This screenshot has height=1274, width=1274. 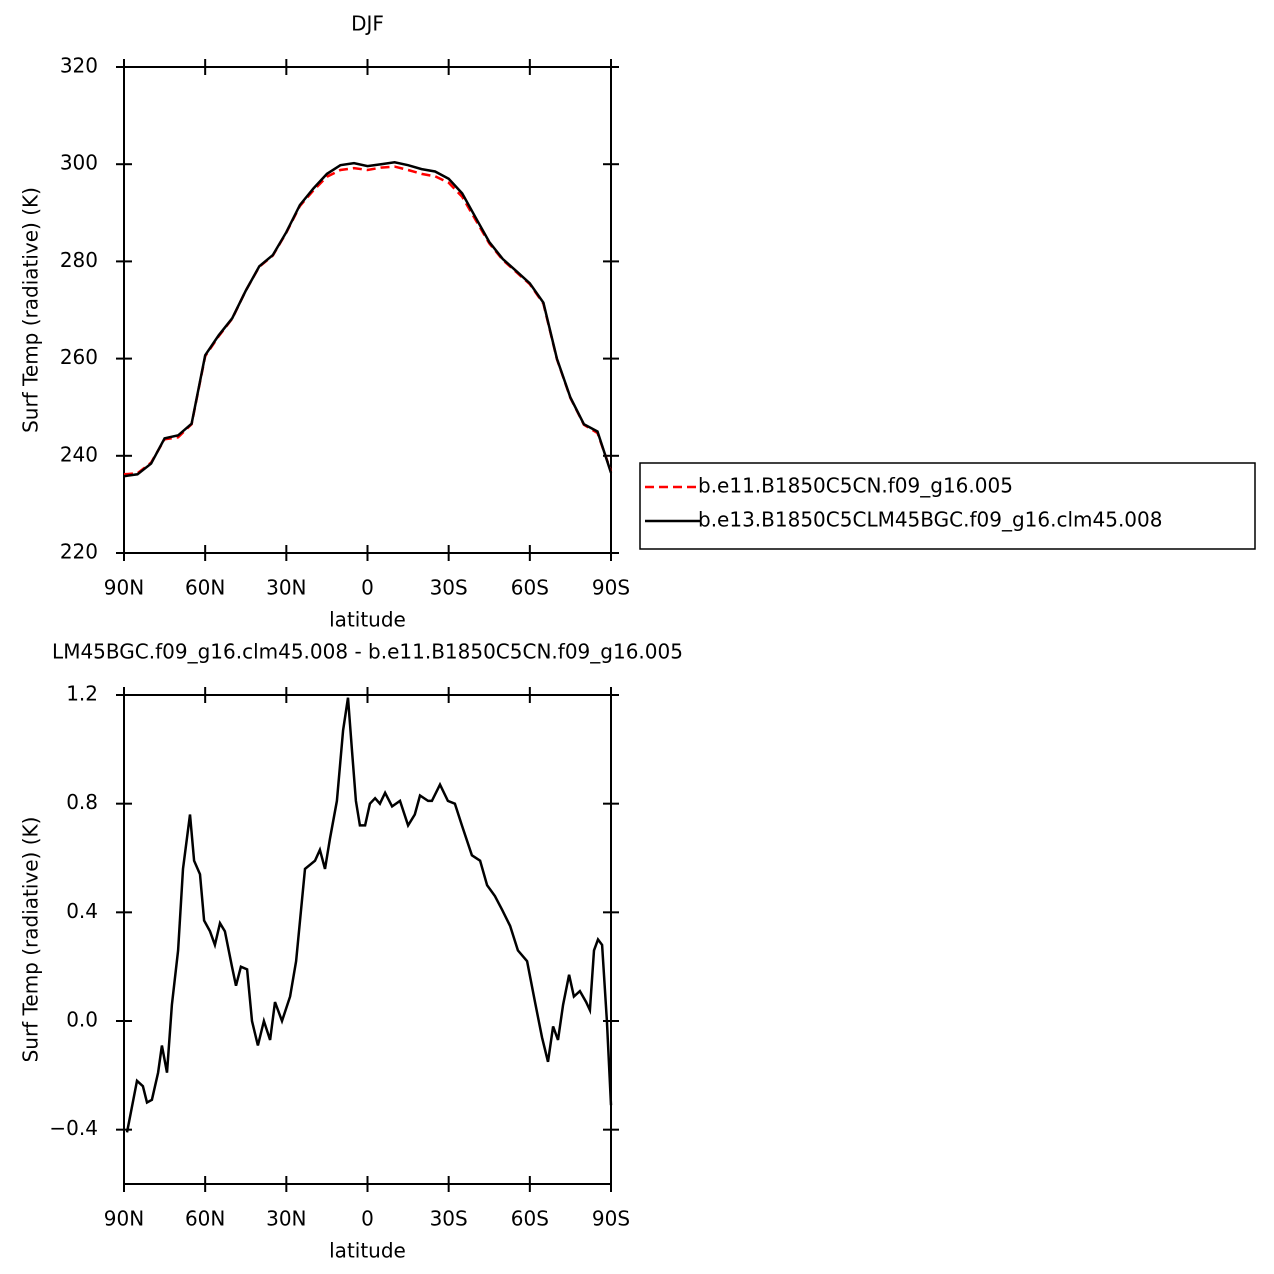 I want to click on y-tick-label: 0.4, so click(x=82, y=911).